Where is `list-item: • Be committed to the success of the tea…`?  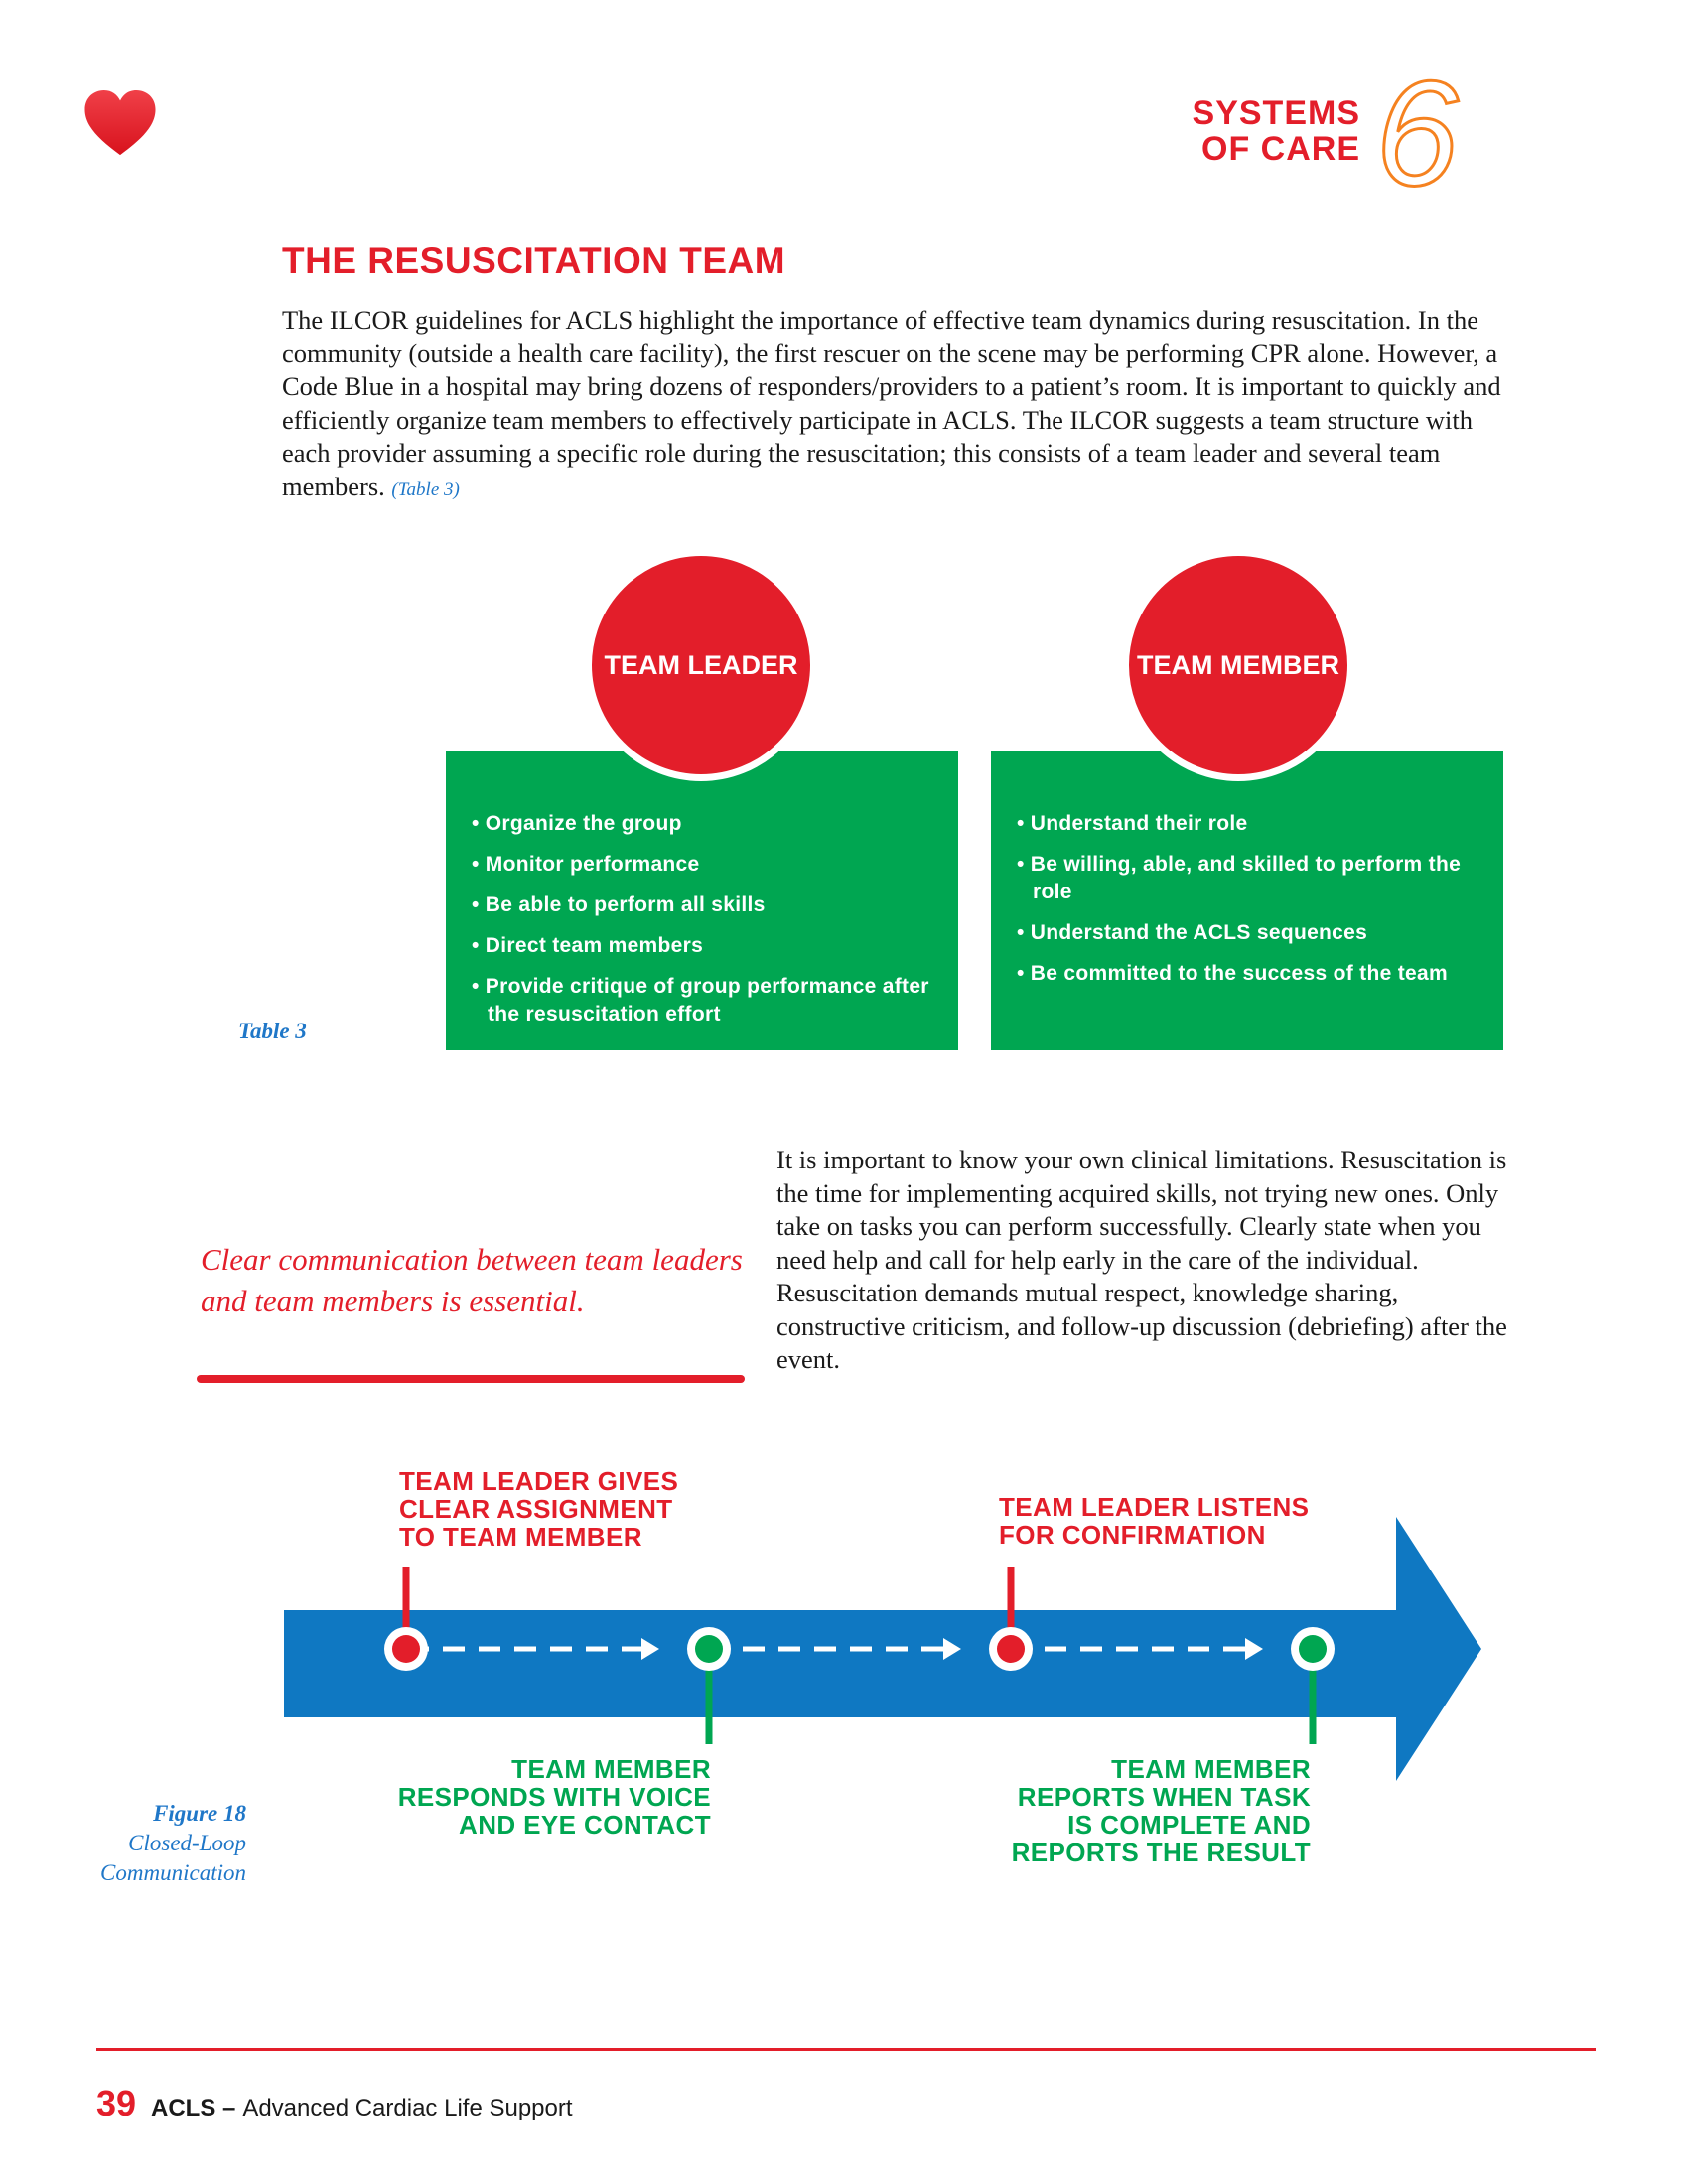
list-item: • Be committed to the success of the tea… is located at coordinates (1232, 973).